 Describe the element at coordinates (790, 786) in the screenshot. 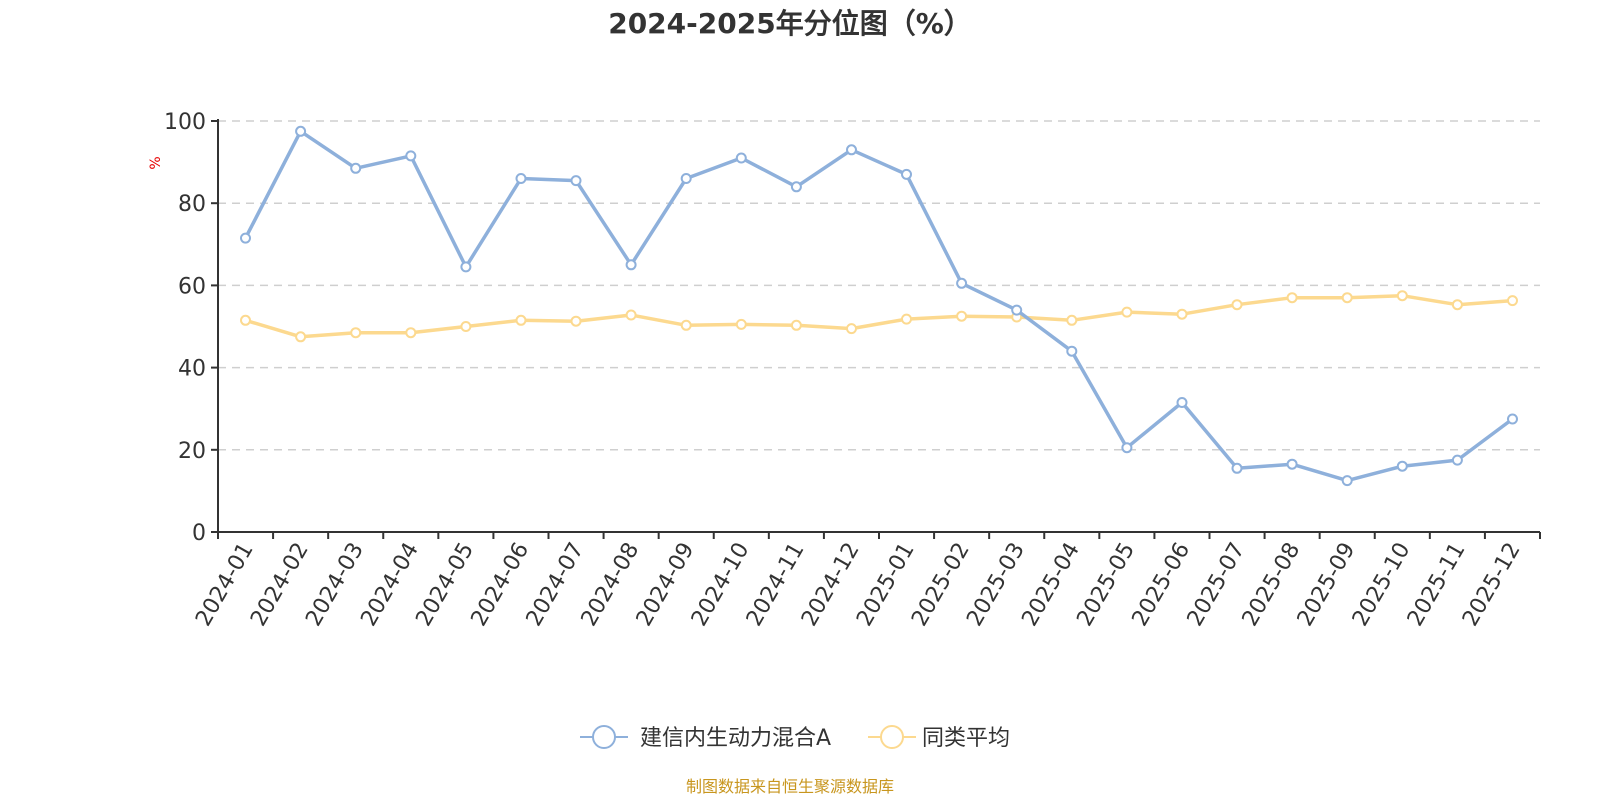

I see `source-note: 制图数据来自恒生聚源数据库` at that location.